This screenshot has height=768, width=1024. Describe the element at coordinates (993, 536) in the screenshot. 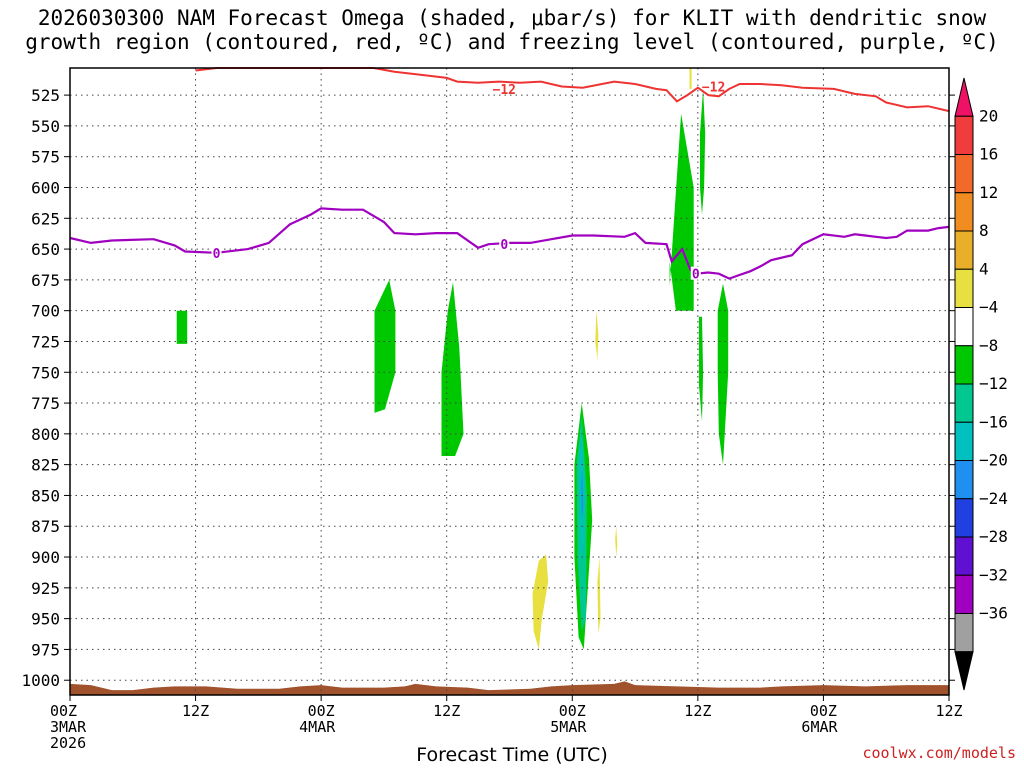

I see `colorbar-label: −28` at that location.